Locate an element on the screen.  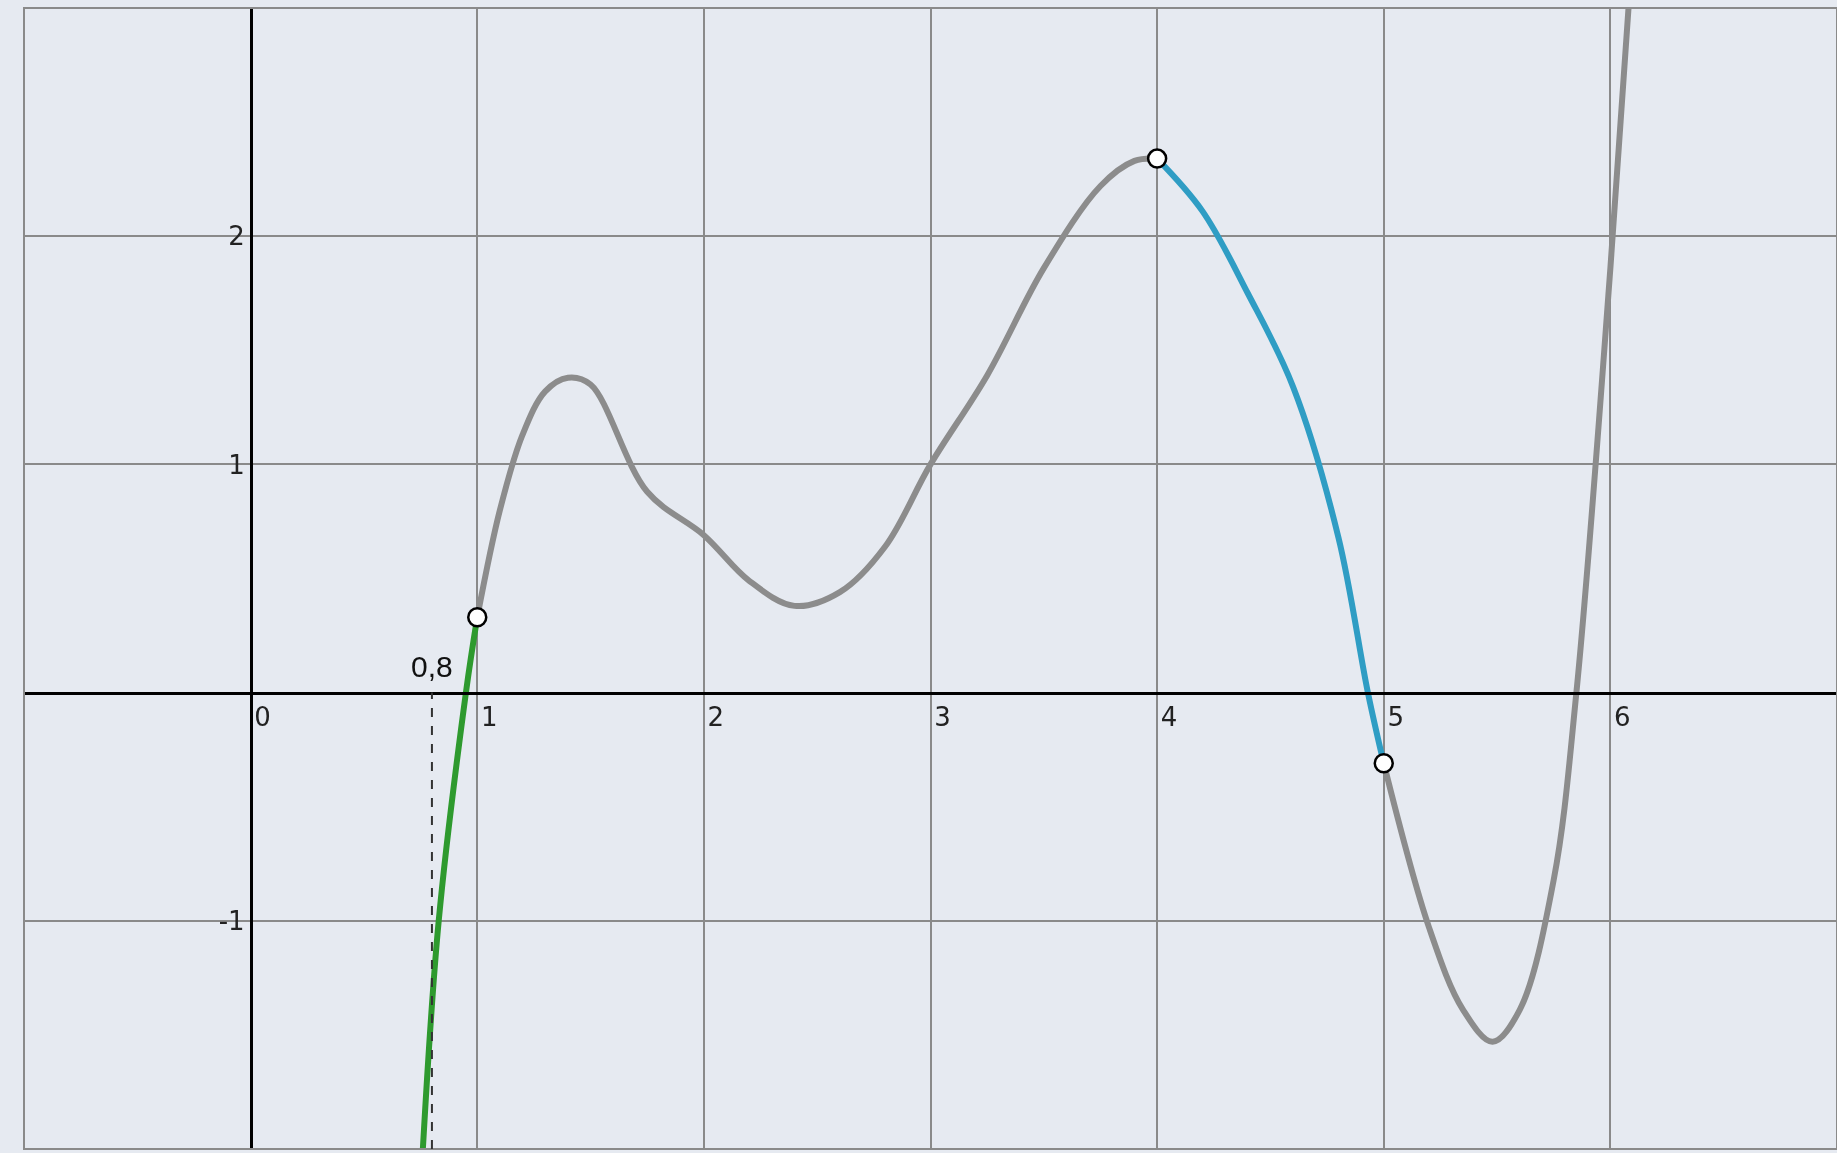
y-tick-label: -1 is located at coordinates (231, 920).